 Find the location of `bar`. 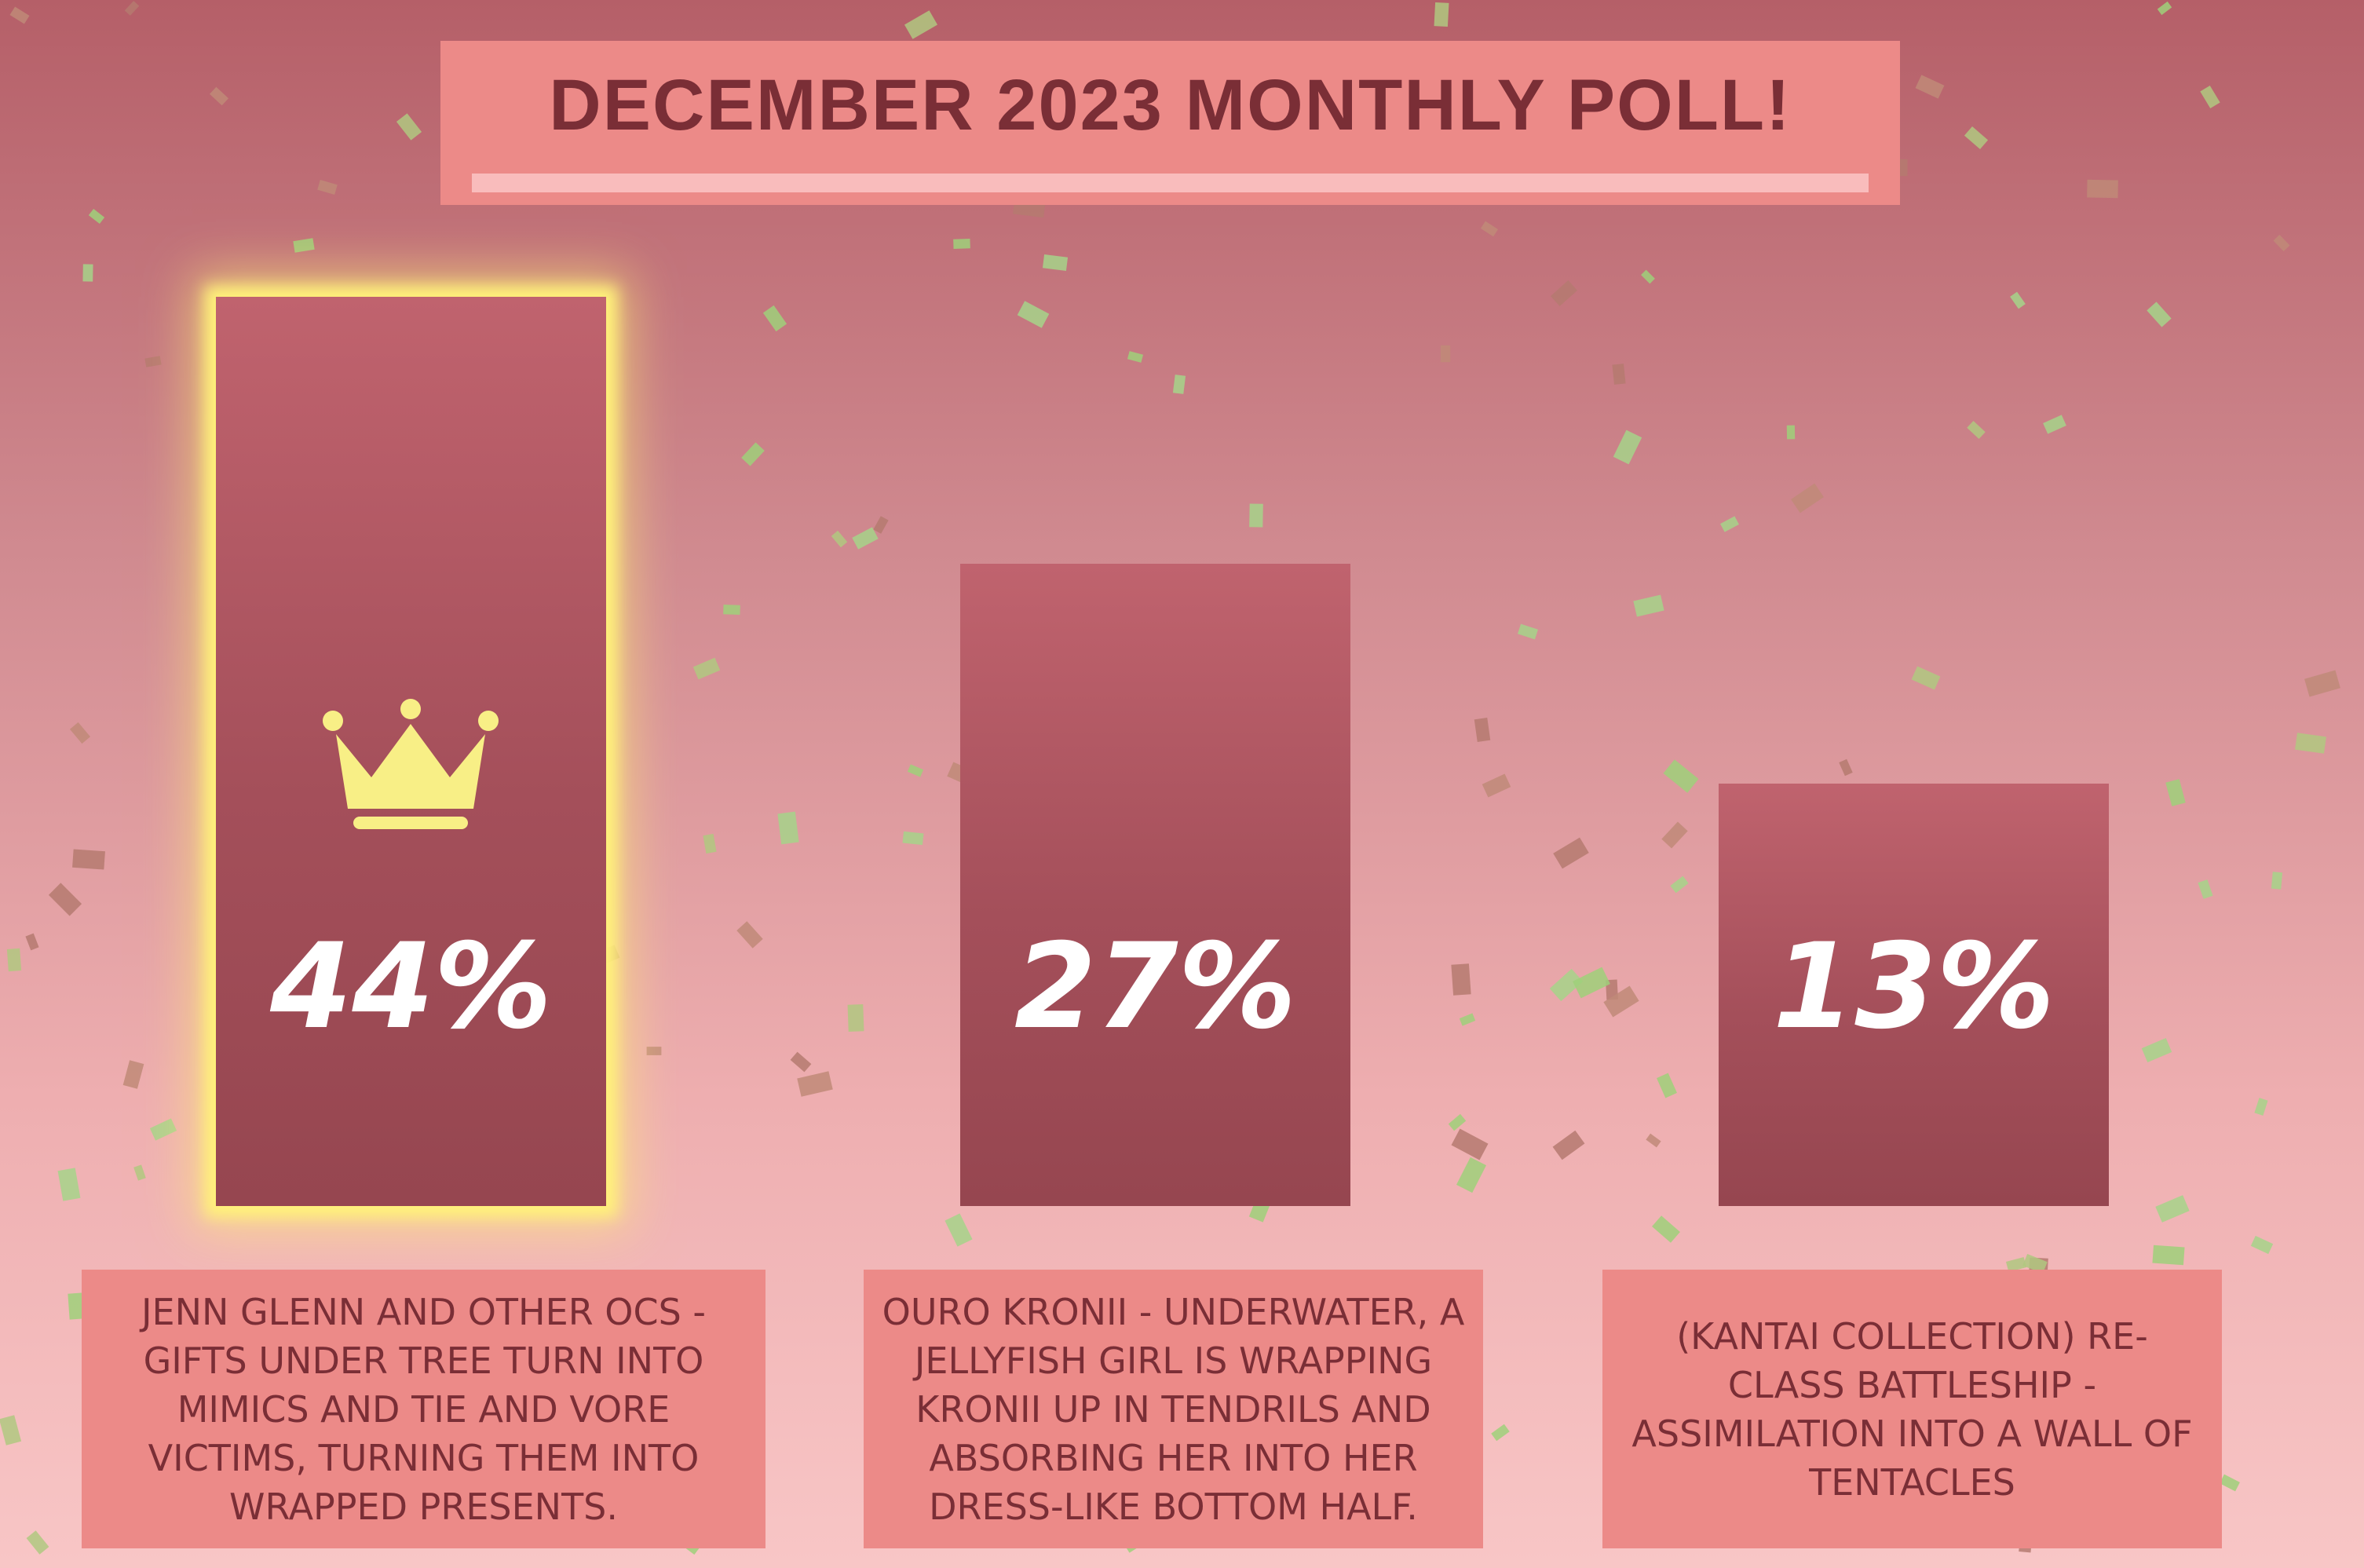

bar is located at coordinates (1155, 885).